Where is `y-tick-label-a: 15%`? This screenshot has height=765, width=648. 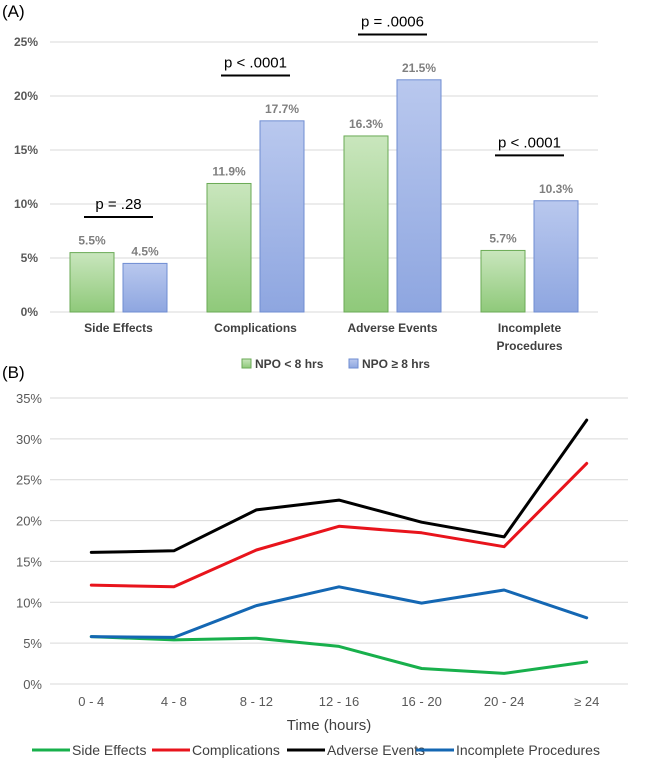 y-tick-label-a: 15% is located at coordinates (26, 150).